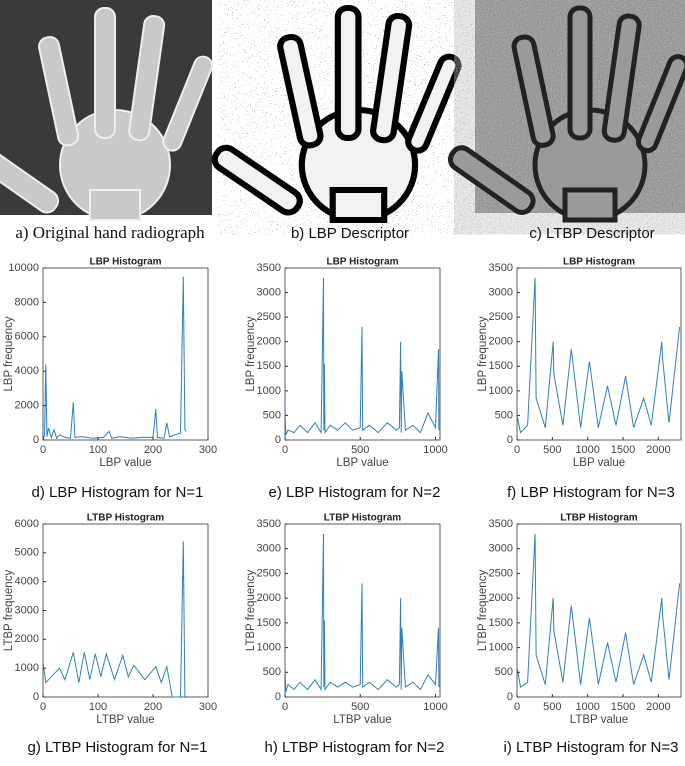 The image size is (685, 766). What do you see at coordinates (27, 553) in the screenshot?
I see `y-tick-label: 5000` at bounding box center [27, 553].